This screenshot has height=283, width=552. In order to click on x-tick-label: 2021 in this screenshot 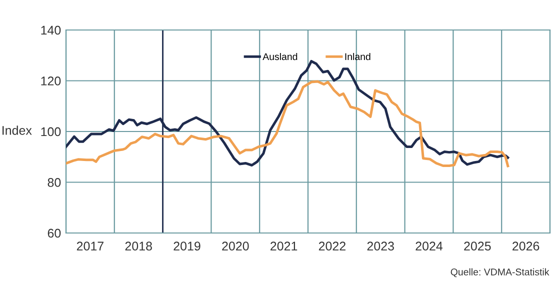, I will do `click(284, 246)`.